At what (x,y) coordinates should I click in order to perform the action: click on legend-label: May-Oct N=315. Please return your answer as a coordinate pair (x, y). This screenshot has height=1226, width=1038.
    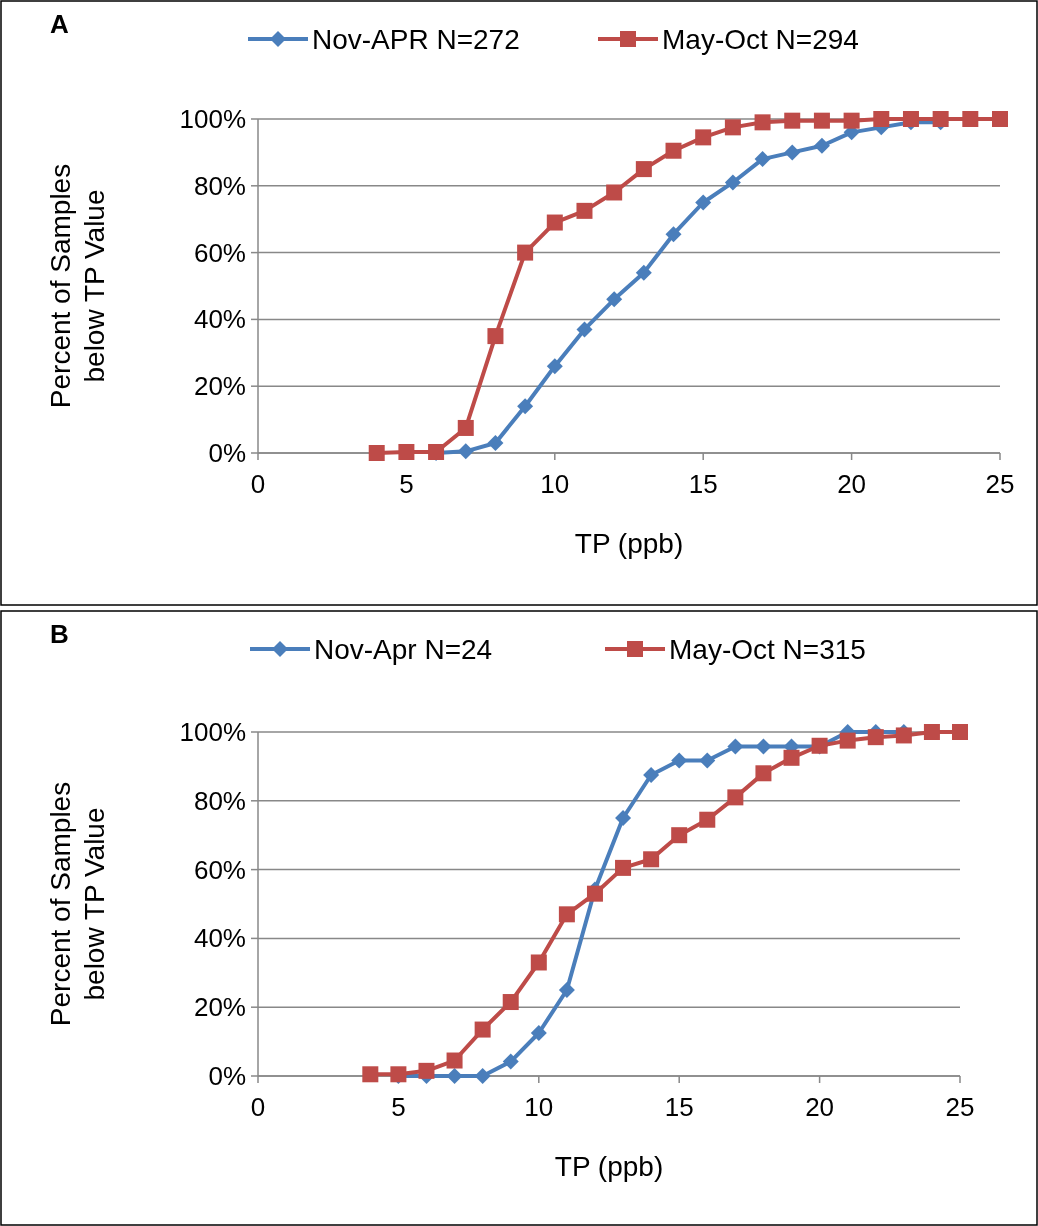
    Looking at the image, I should click on (767, 649).